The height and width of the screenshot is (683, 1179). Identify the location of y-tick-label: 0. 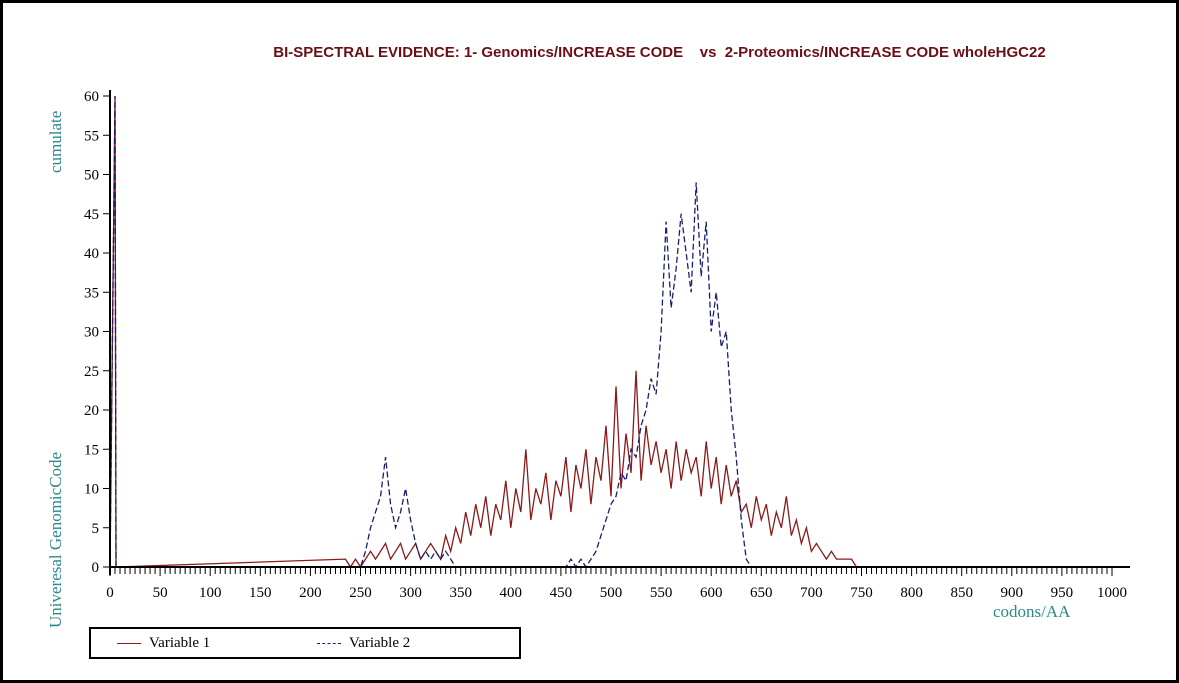
(96, 568).